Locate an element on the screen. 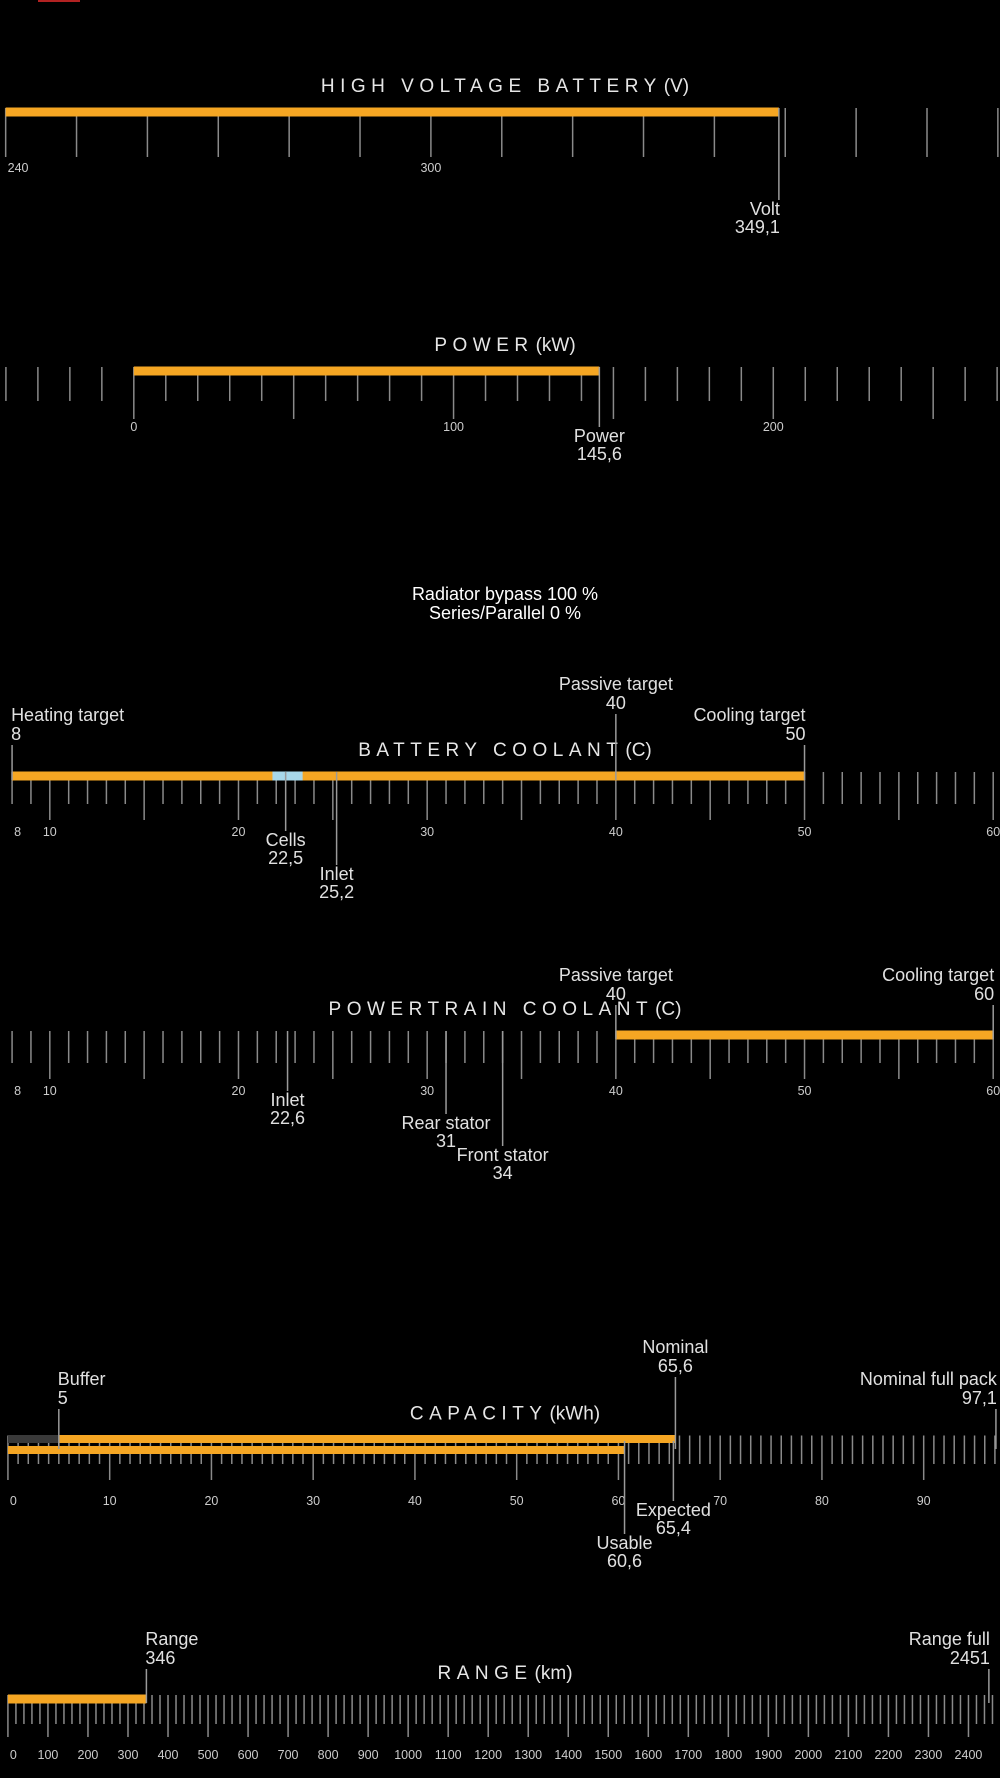 The width and height of the screenshot is (1000, 1778). tick-label: 1600 is located at coordinates (648, 1755).